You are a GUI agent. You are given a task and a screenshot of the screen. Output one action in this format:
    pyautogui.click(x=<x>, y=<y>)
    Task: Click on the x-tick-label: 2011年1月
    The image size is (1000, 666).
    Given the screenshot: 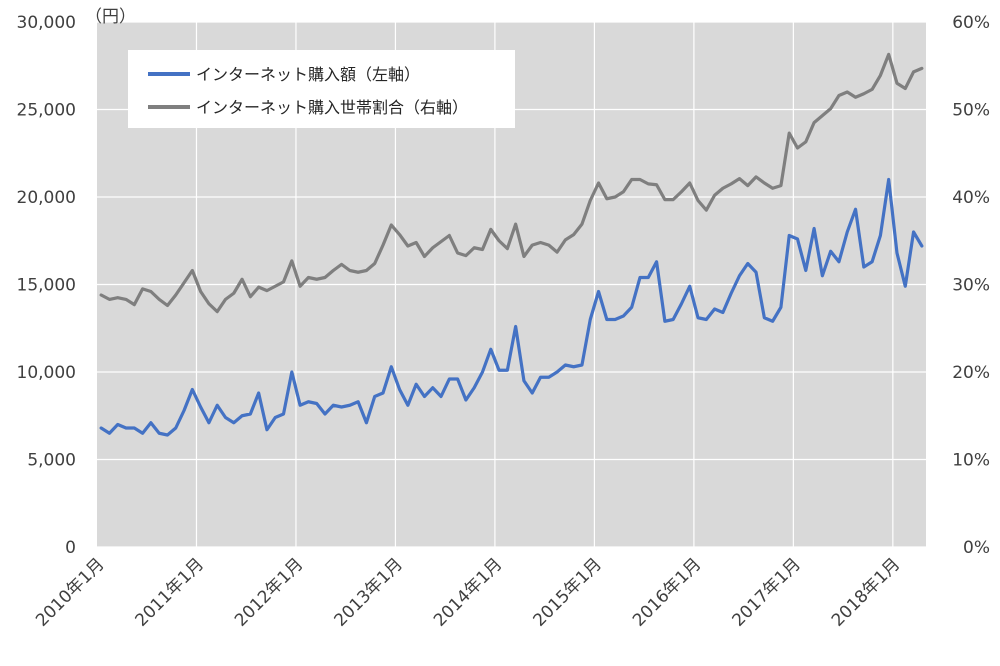 What is the action you would take?
    pyautogui.click(x=170, y=592)
    